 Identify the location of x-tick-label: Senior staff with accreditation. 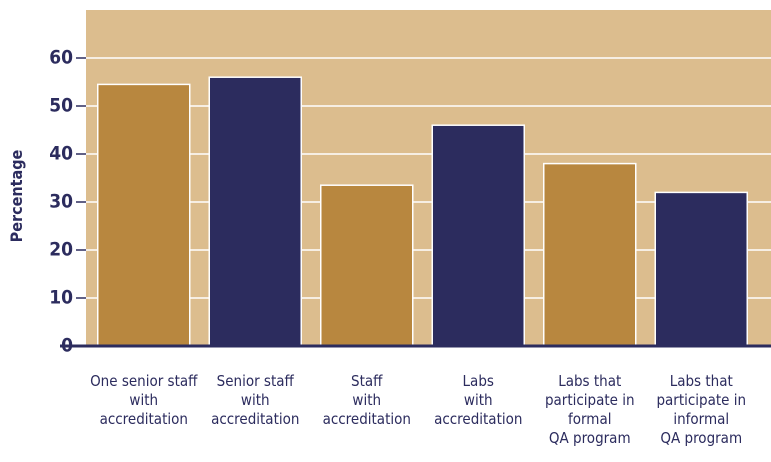
(255, 400).